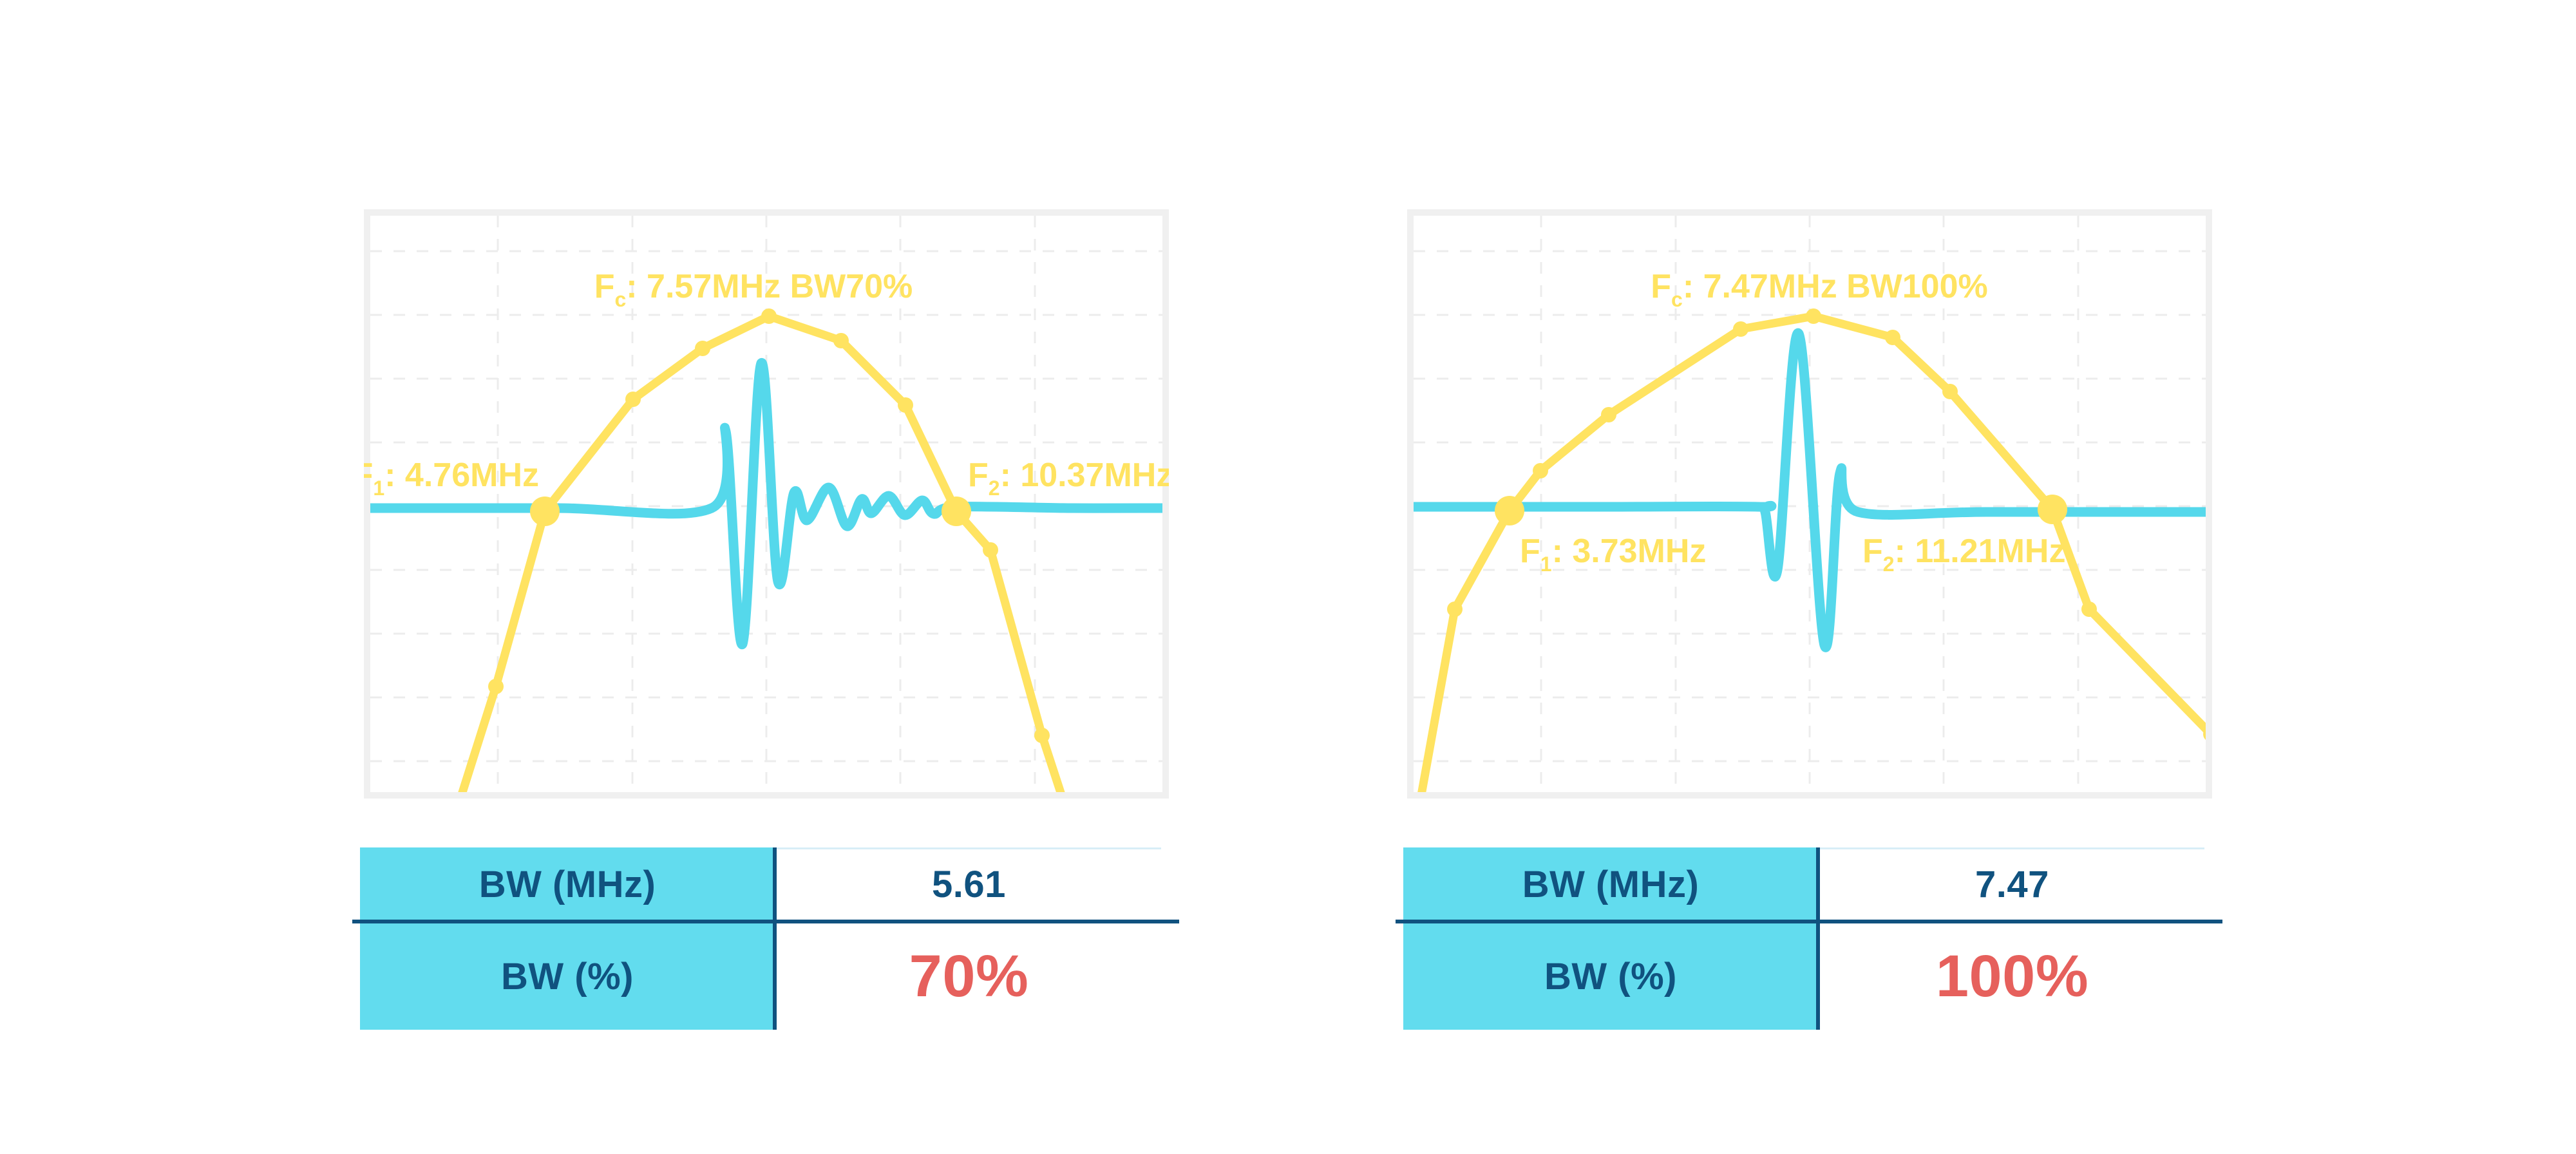  I want to click on bw-table-left: BW (MHz) BW (%) 5.61 70%, so click(765, 938).